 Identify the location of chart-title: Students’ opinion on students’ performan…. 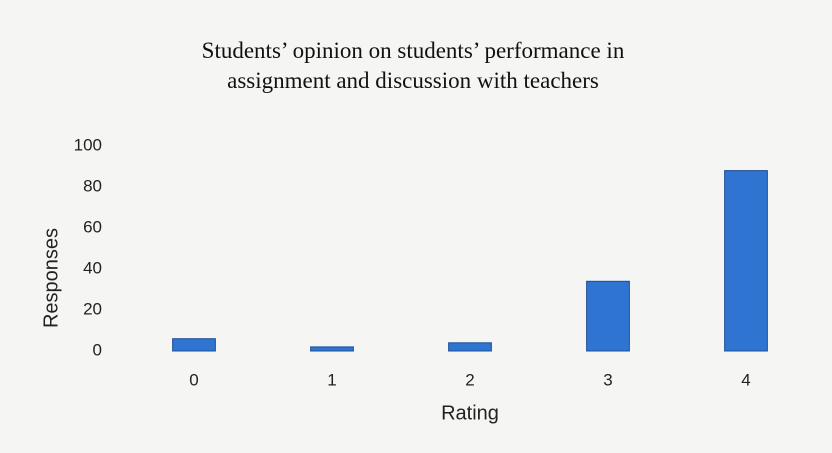
(413, 65).